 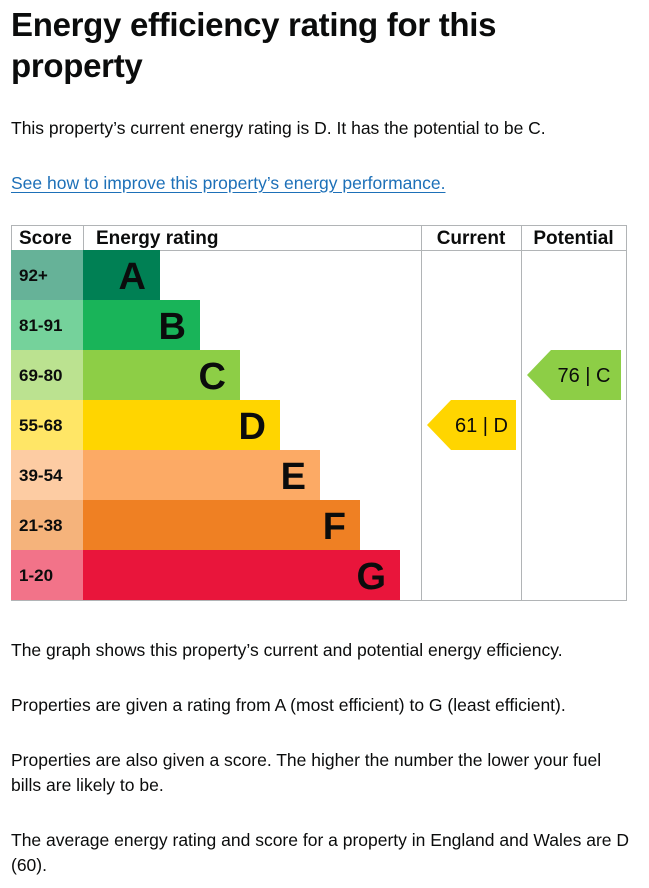 I want to click on rating-letter-a: A, so click(x=132, y=277).